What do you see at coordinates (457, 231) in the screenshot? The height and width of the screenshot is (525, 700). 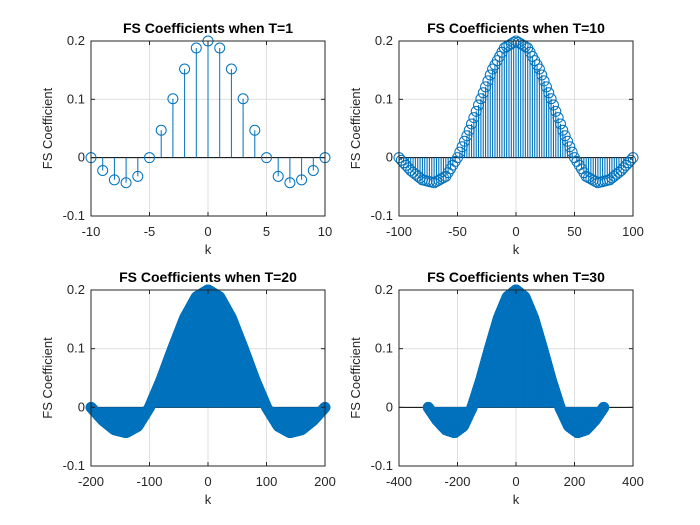 I see `x-tick-label: -50` at bounding box center [457, 231].